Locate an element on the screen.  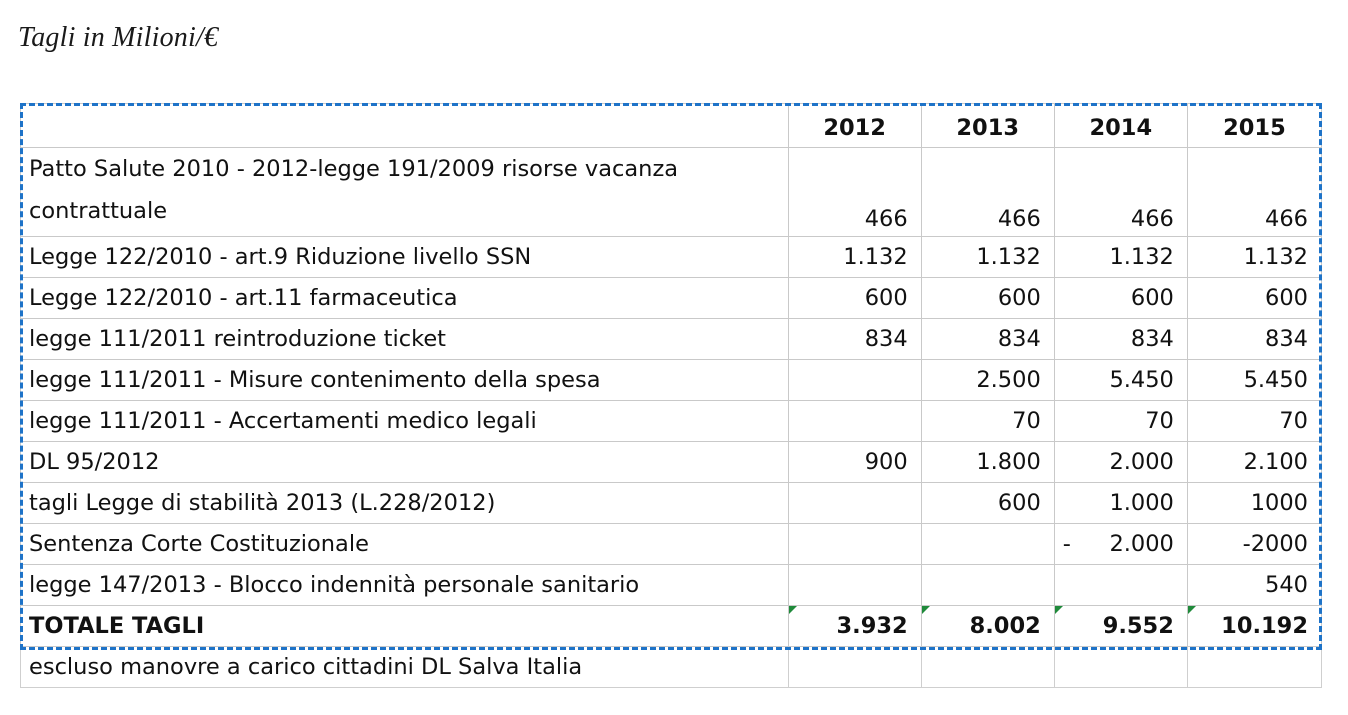
total-value: 3.932 is located at coordinates (872, 626).